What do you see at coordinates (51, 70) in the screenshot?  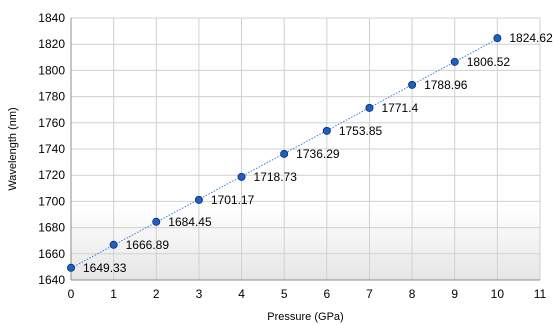 I see `y-tick-label: 1800` at bounding box center [51, 70].